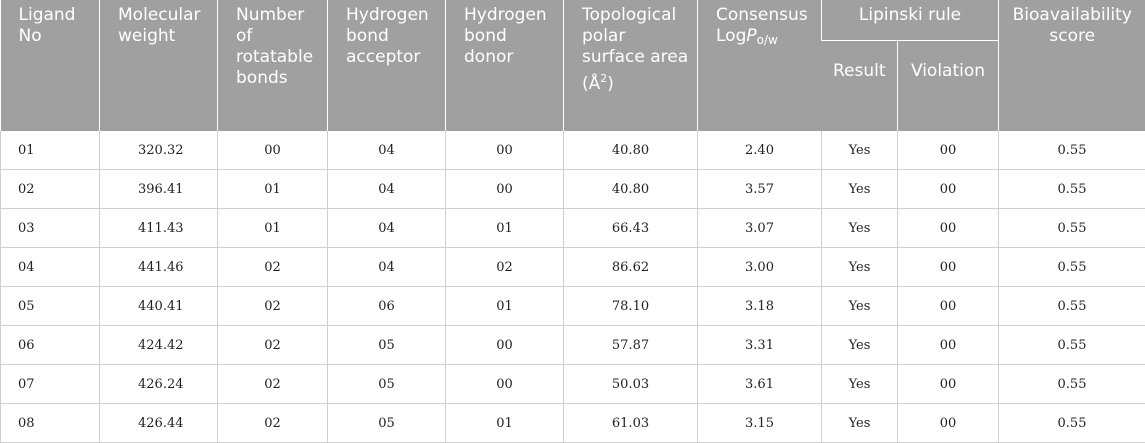 This screenshot has width=1145, height=443. I want to click on header-tpsa-suffix: ), so click(610, 84).